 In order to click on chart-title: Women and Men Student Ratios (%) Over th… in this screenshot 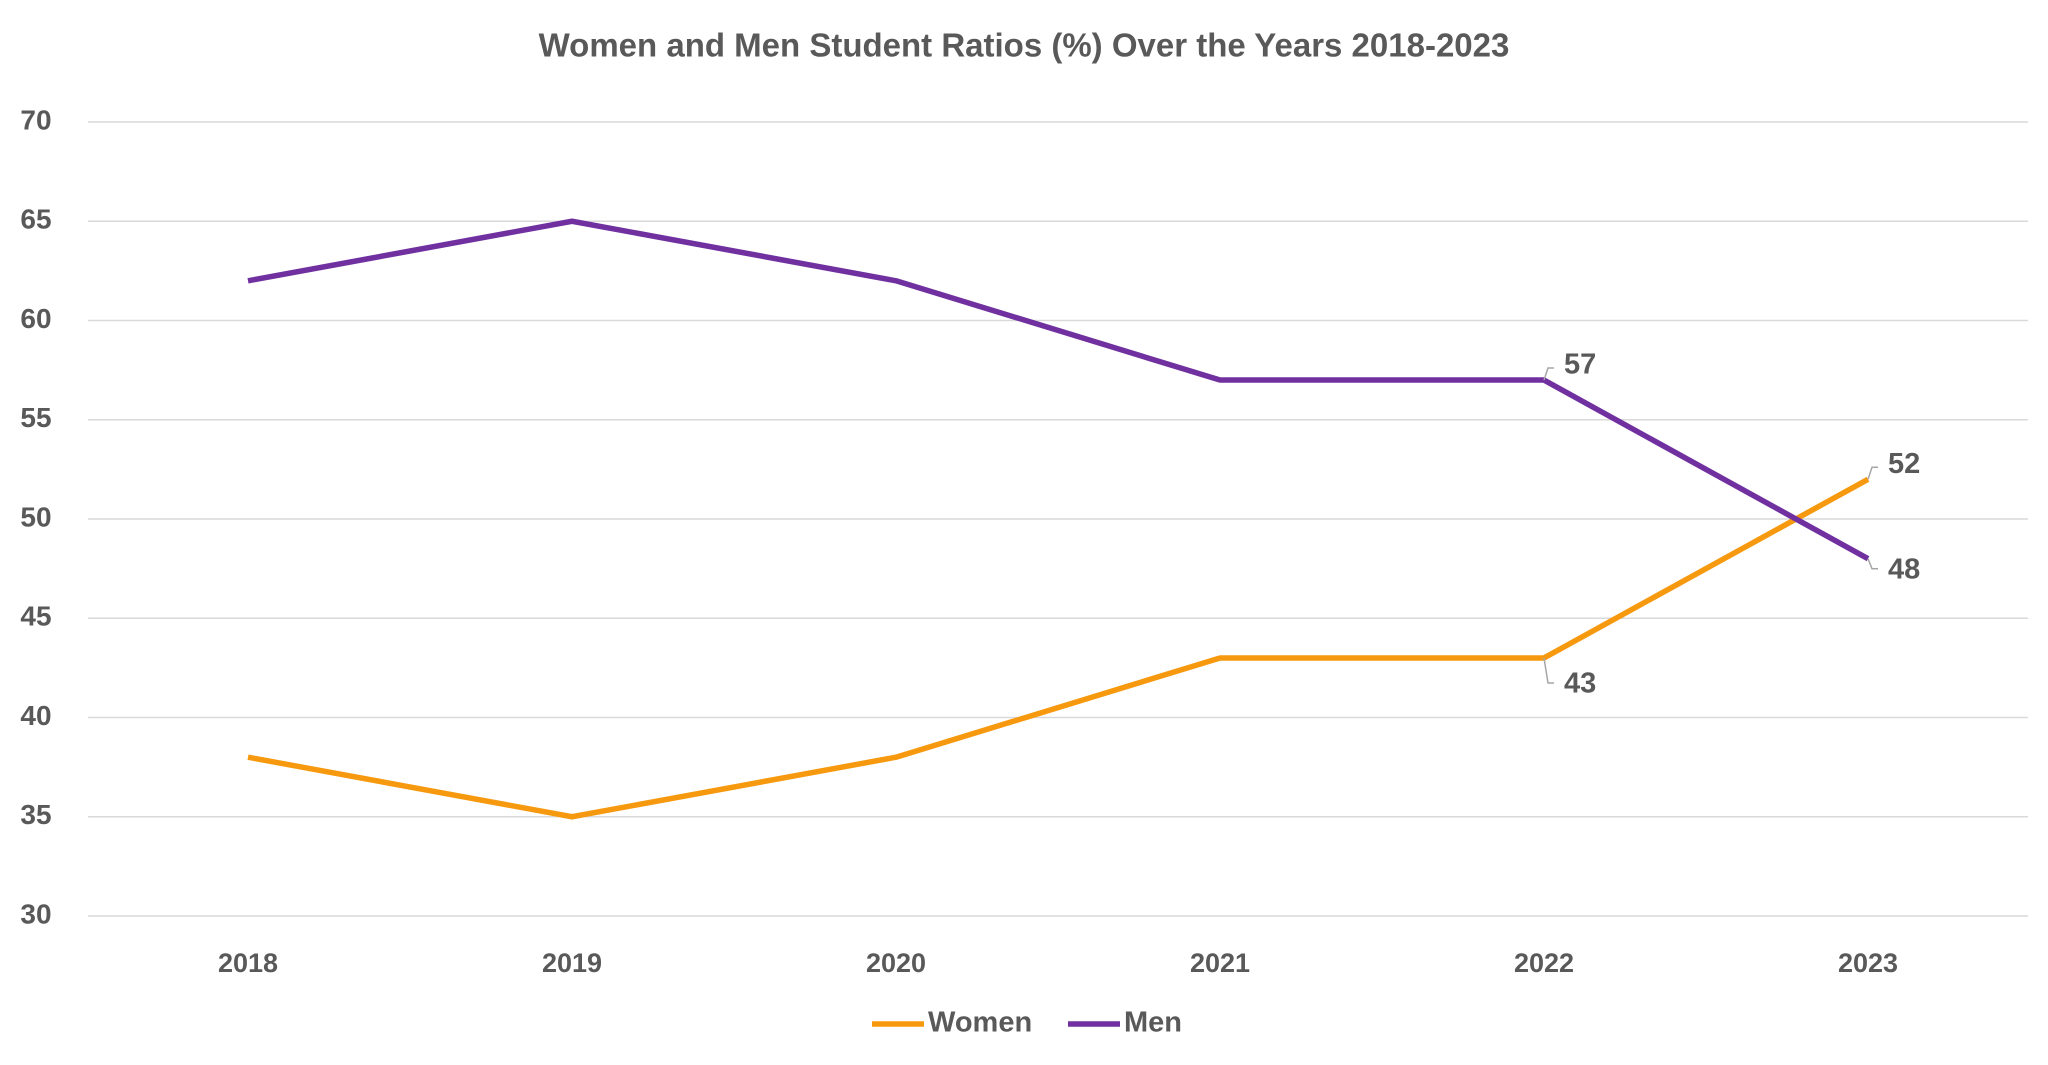, I will do `click(1024, 45)`.